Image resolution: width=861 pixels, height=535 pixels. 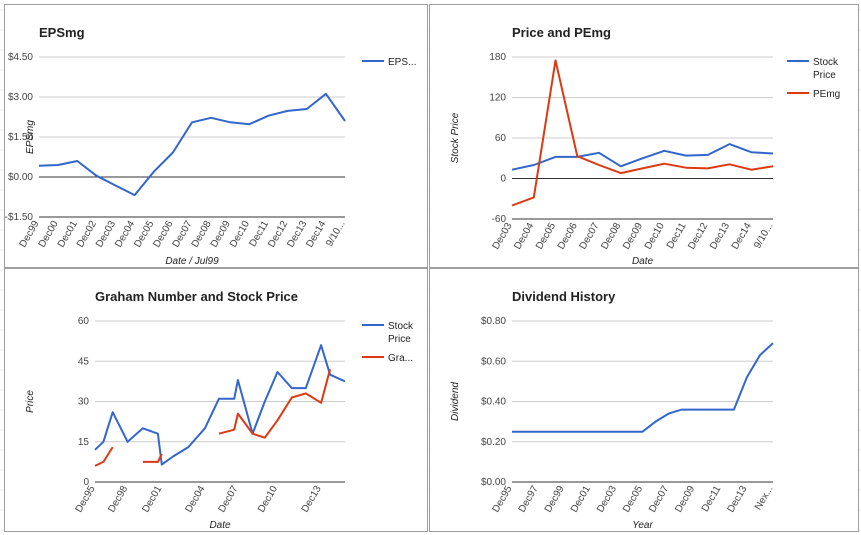 What do you see at coordinates (86, 482) in the screenshot?
I see `y-tick-label: 0` at bounding box center [86, 482].